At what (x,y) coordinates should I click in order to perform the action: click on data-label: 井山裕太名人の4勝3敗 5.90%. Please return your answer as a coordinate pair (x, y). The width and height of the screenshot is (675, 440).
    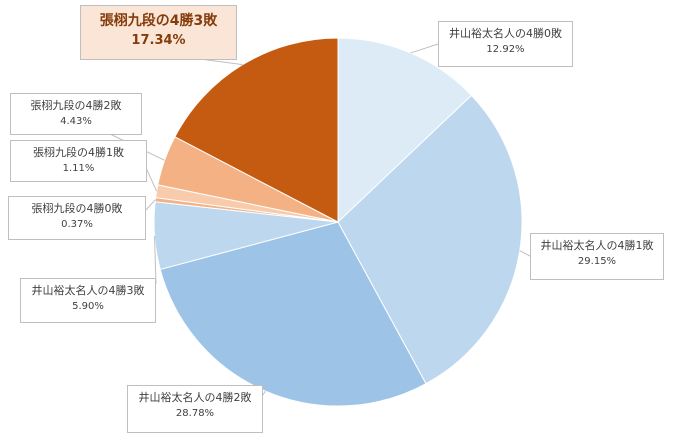
    Looking at the image, I should click on (88, 300).